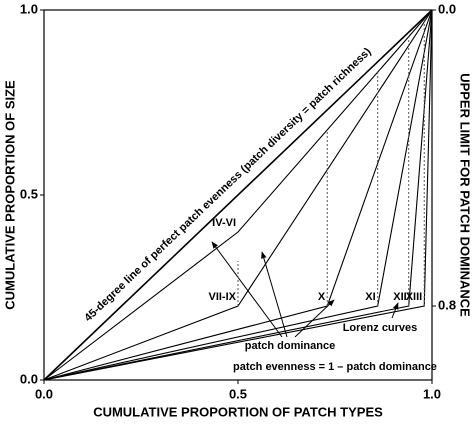 The width and height of the screenshot is (474, 424). Describe the element at coordinates (370, 297) in the screenshot. I see `curve-label: XI` at that location.